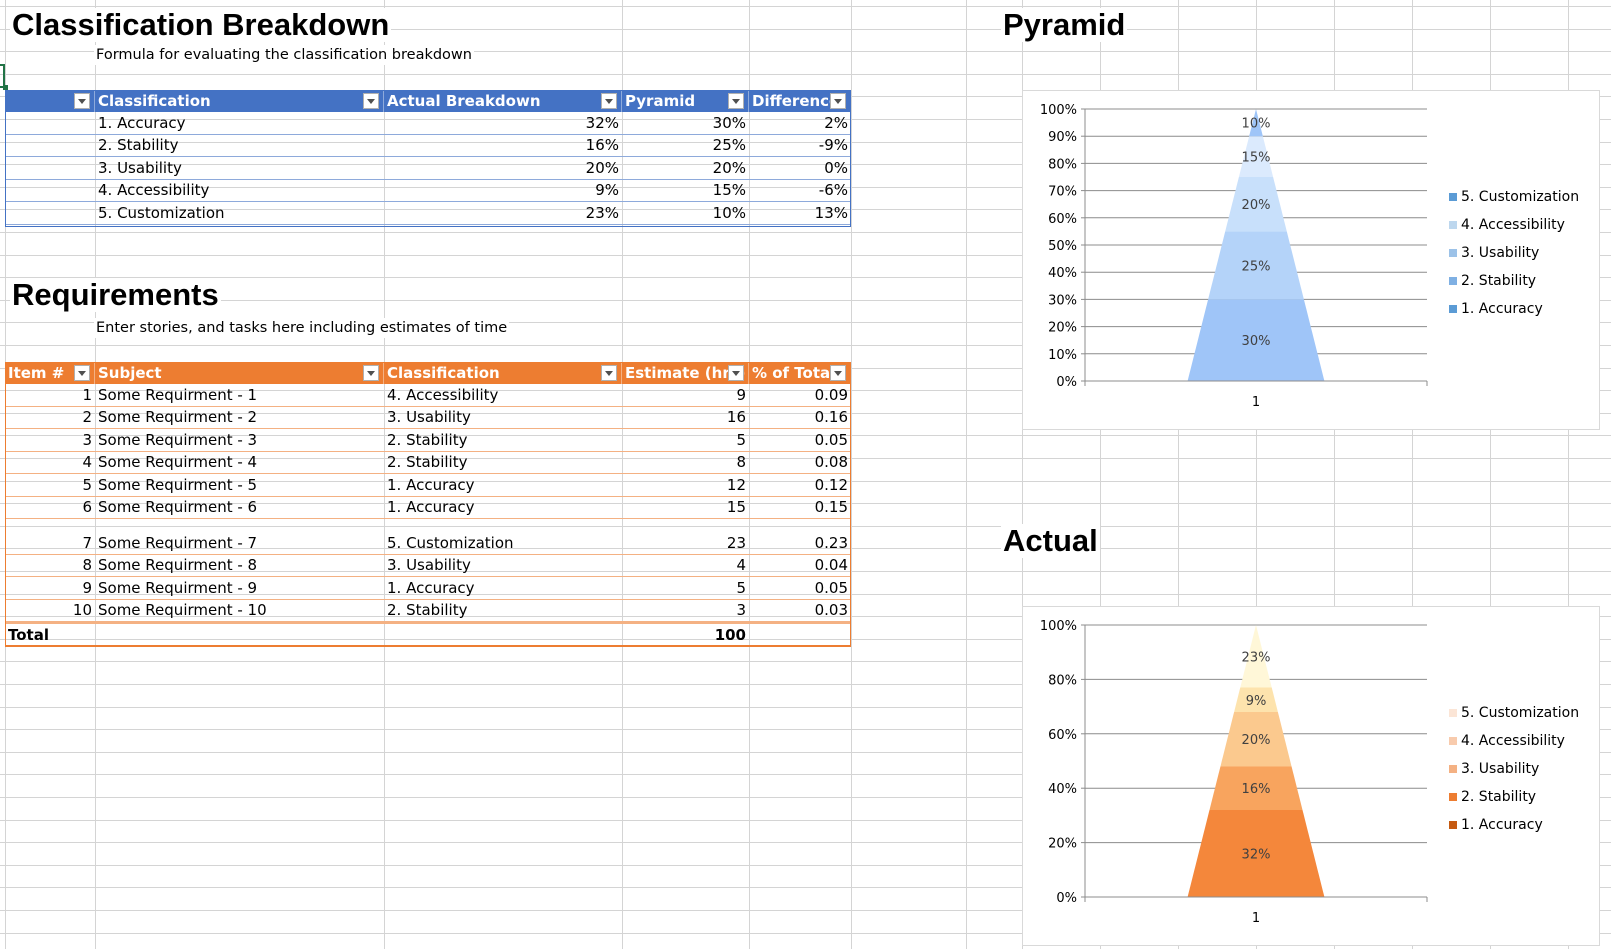 Image resolution: width=1611 pixels, height=949 pixels. Describe the element at coordinates (178, 565) in the screenshot. I see `table-cell: Some Requirment - 8` at that location.